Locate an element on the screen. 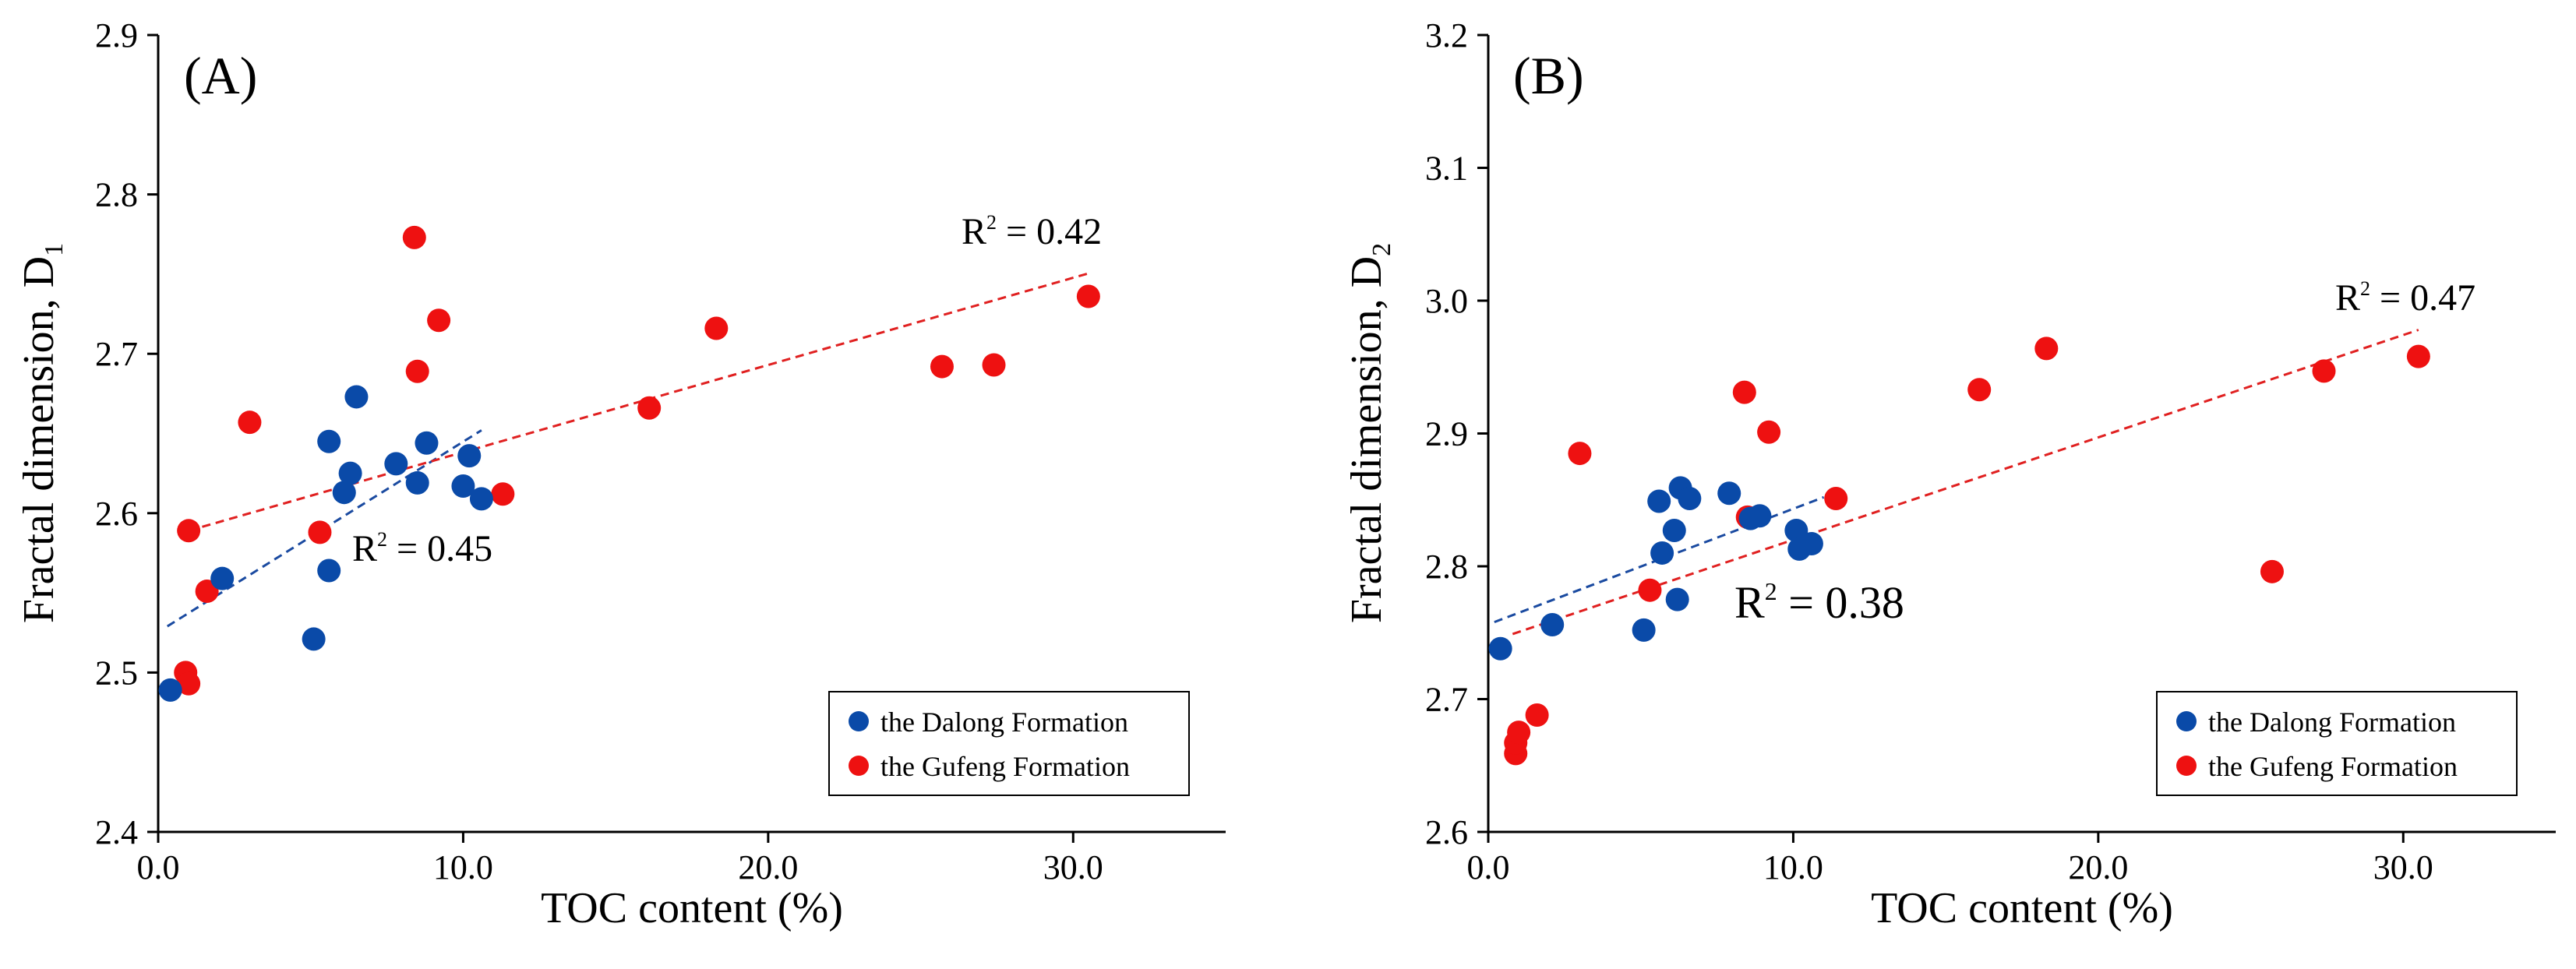 This screenshot has width=2576, height=969. panel-label: (B) is located at coordinates (1548, 75).